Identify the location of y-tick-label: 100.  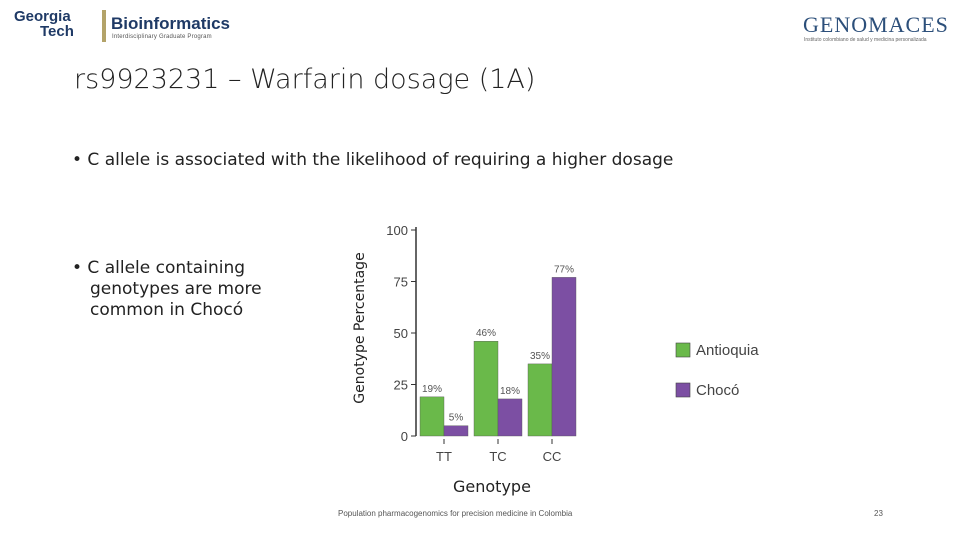
(397, 230).